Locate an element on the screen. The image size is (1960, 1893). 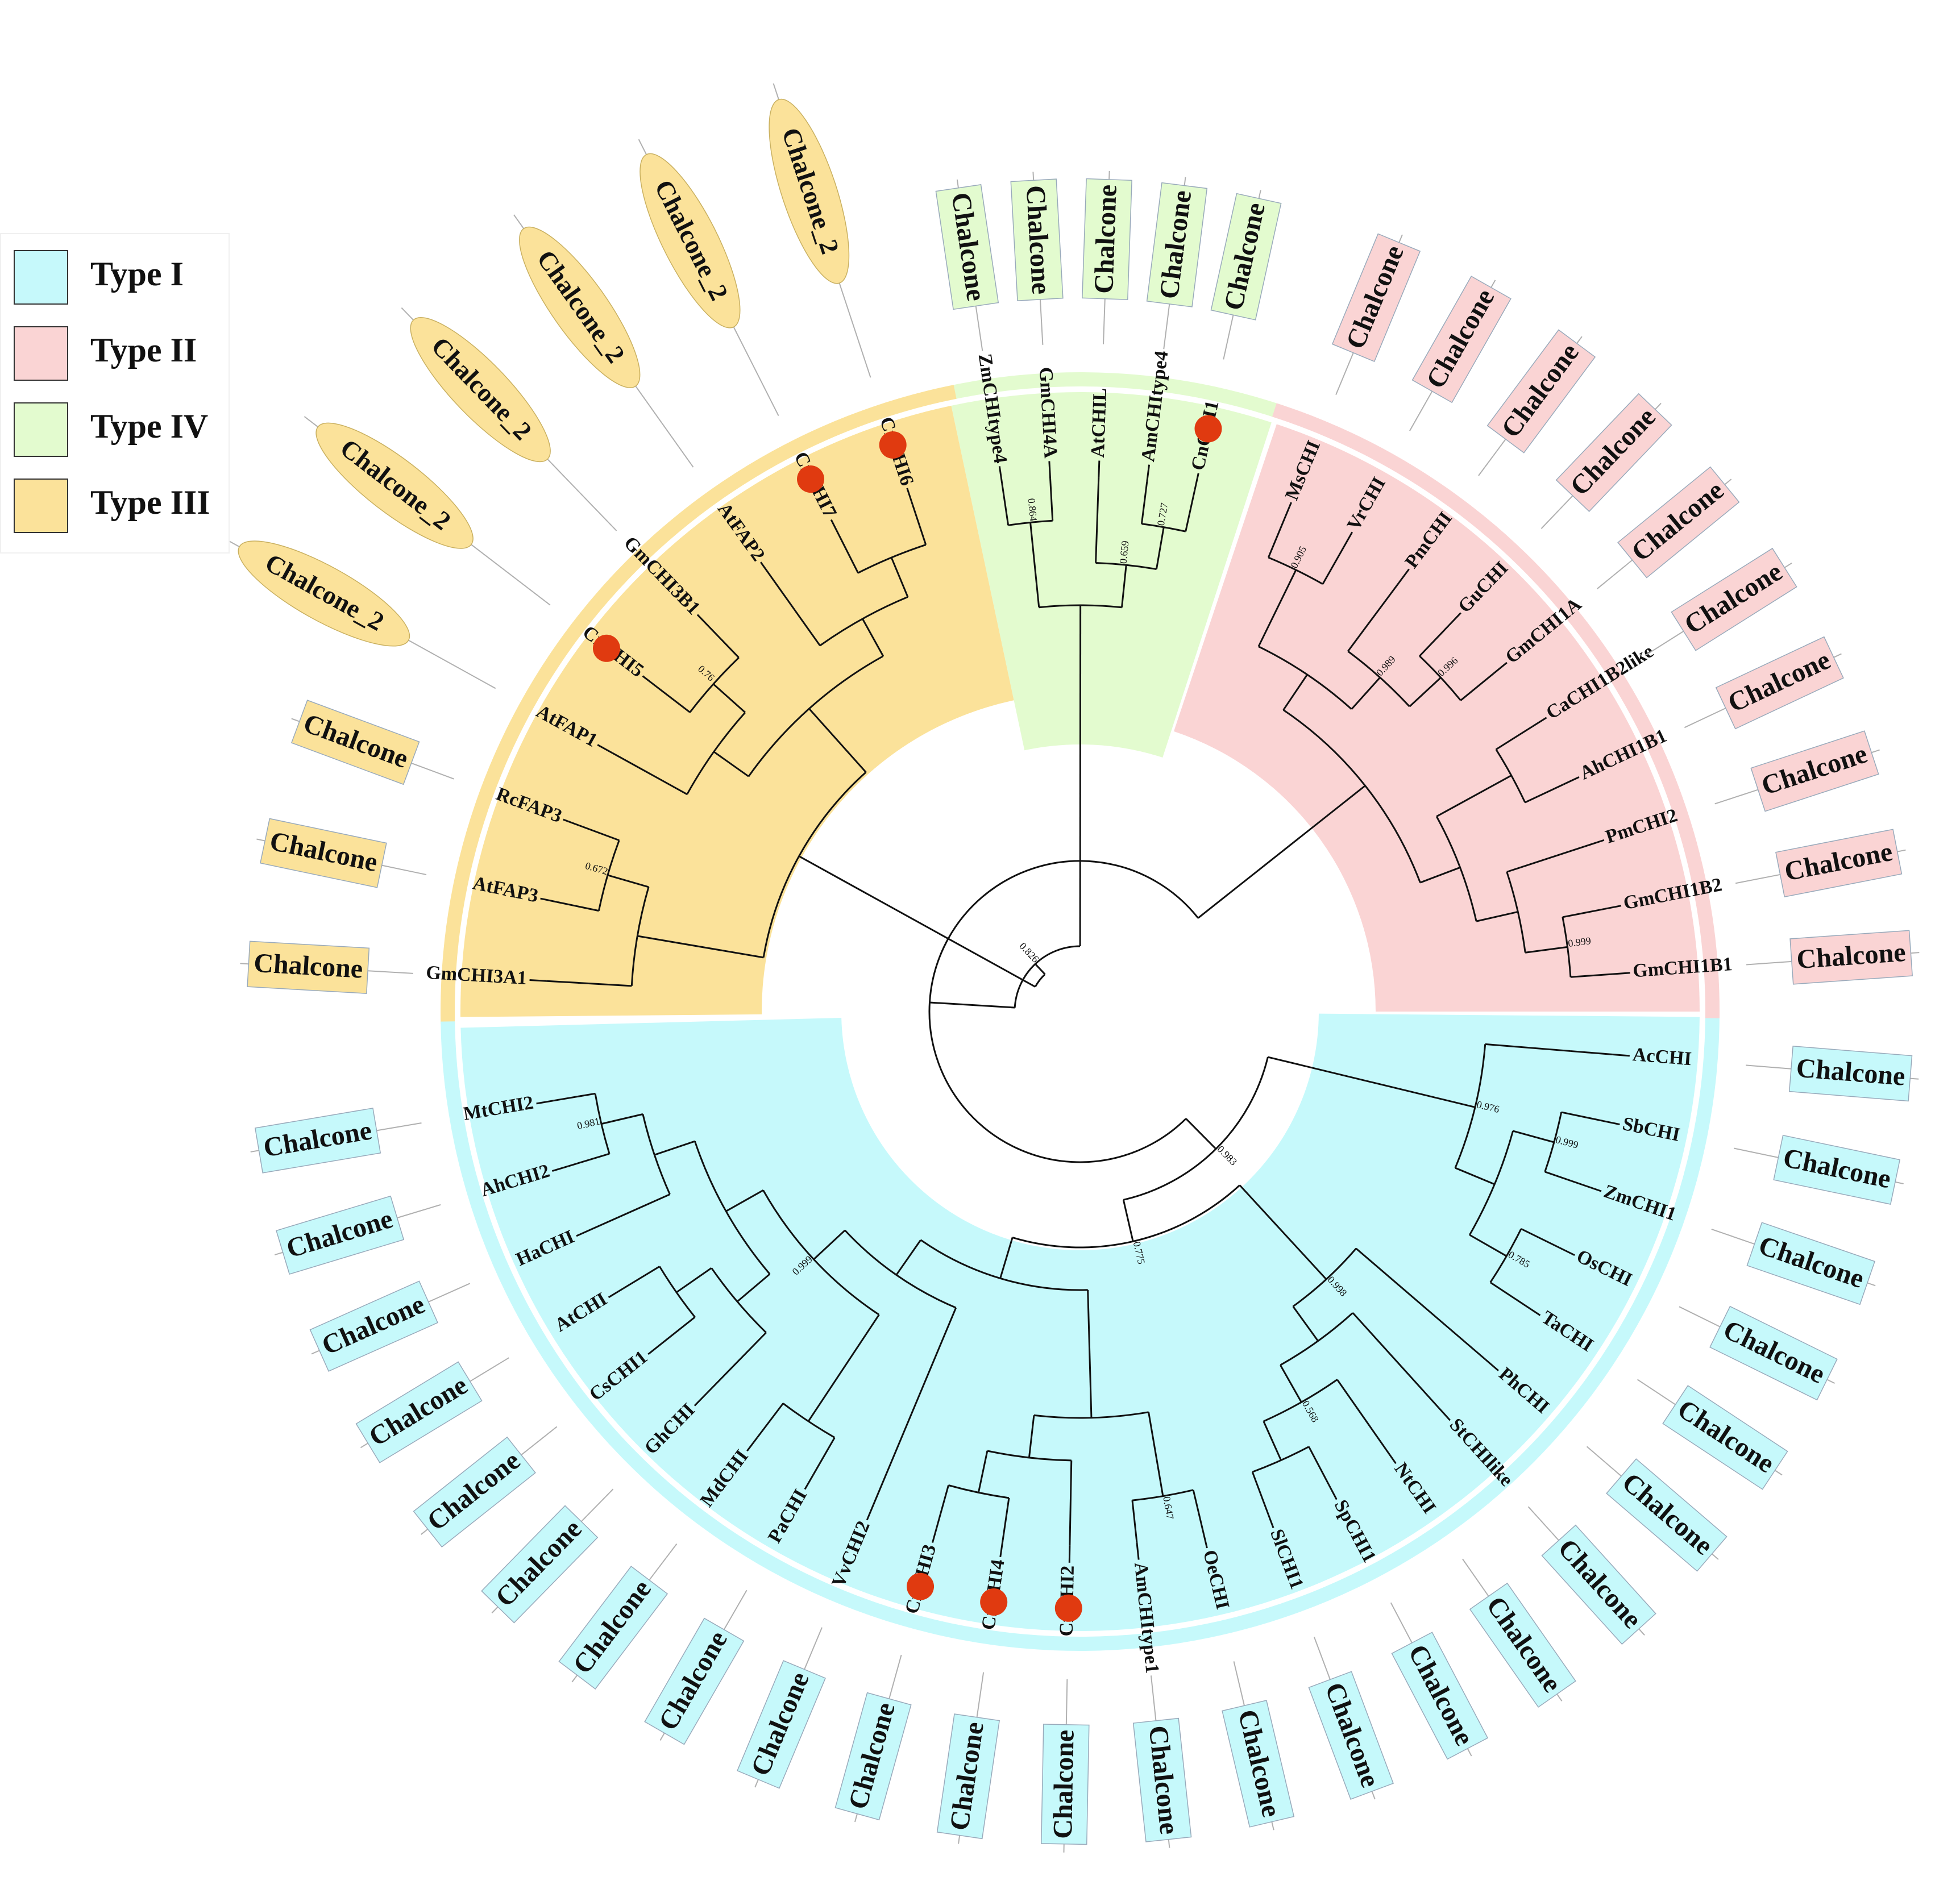
legend-label-type-i: Type I is located at coordinates (137, 274).